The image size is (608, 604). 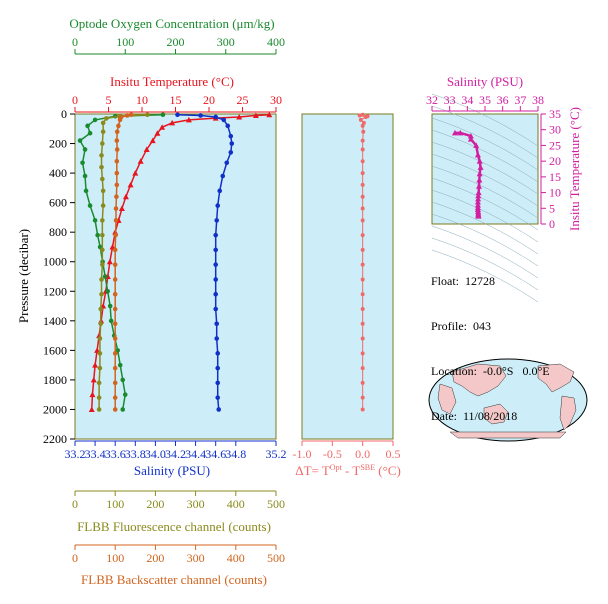 I want to click on float-value: 12728, so click(x=480, y=281).